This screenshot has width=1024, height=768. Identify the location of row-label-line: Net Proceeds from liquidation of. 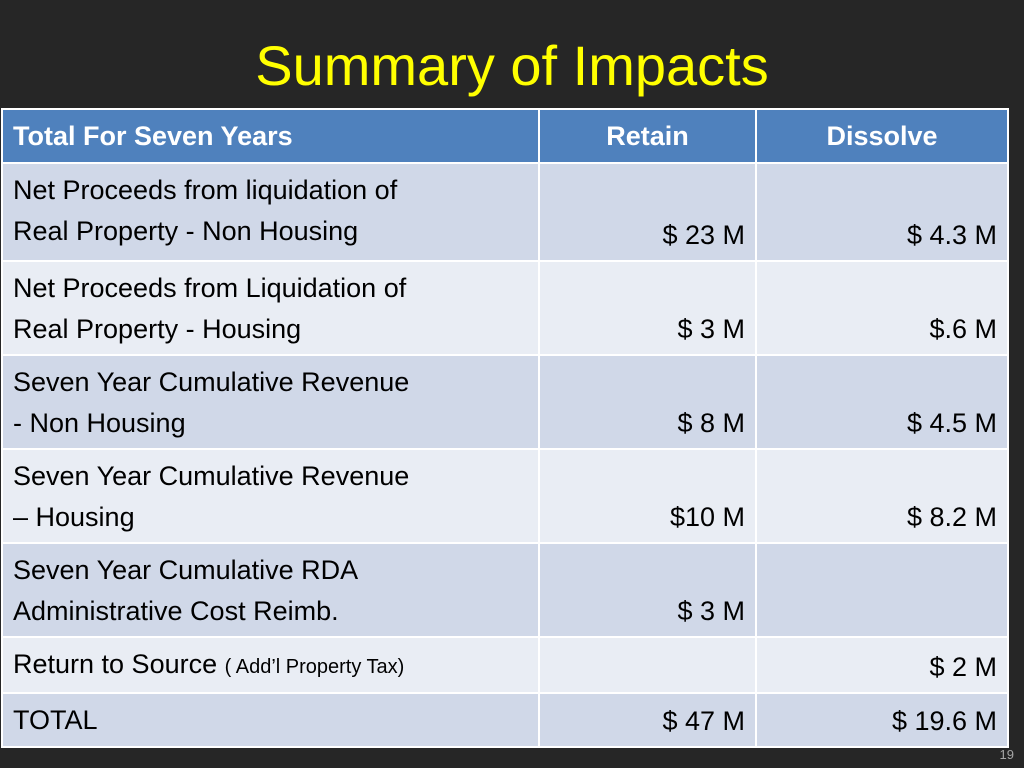
(205, 190).